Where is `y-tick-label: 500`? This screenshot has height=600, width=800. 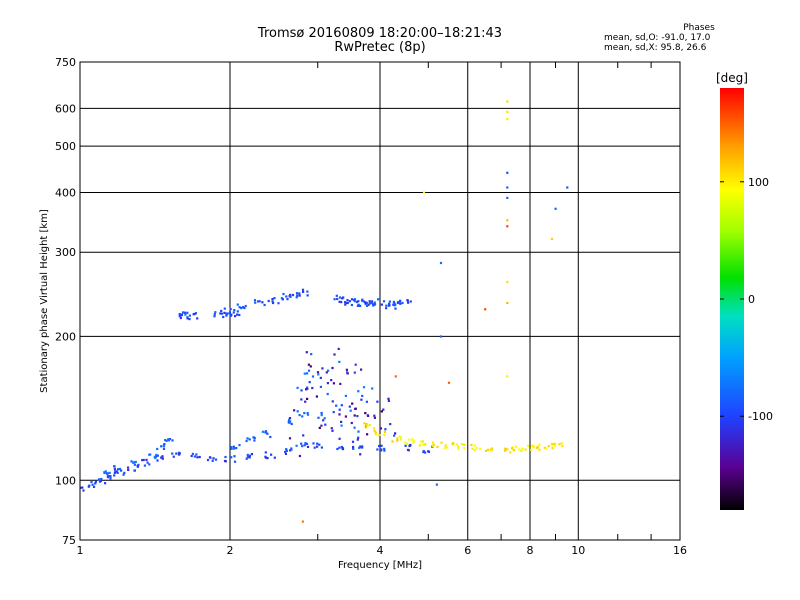 y-tick-label: 500 is located at coordinates (65, 146).